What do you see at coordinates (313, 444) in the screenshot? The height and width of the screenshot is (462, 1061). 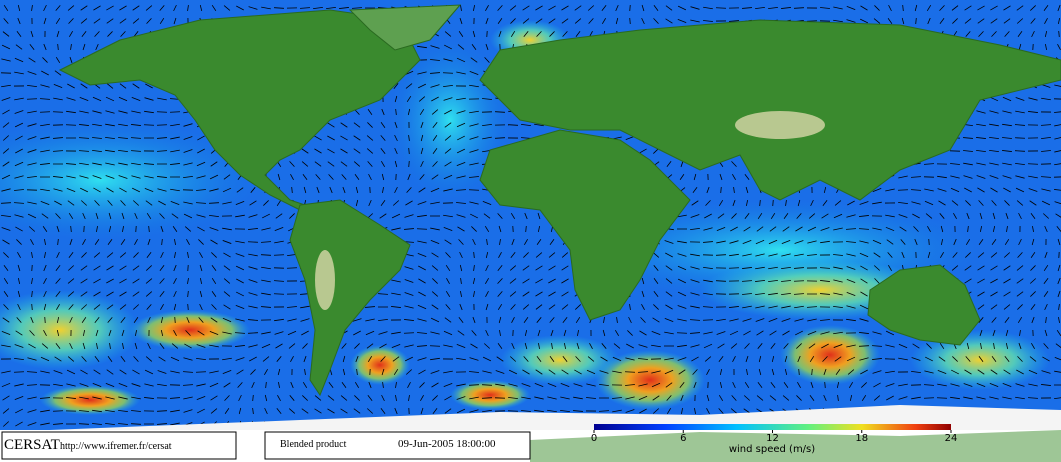 I see `product: Blended product` at bounding box center [313, 444].